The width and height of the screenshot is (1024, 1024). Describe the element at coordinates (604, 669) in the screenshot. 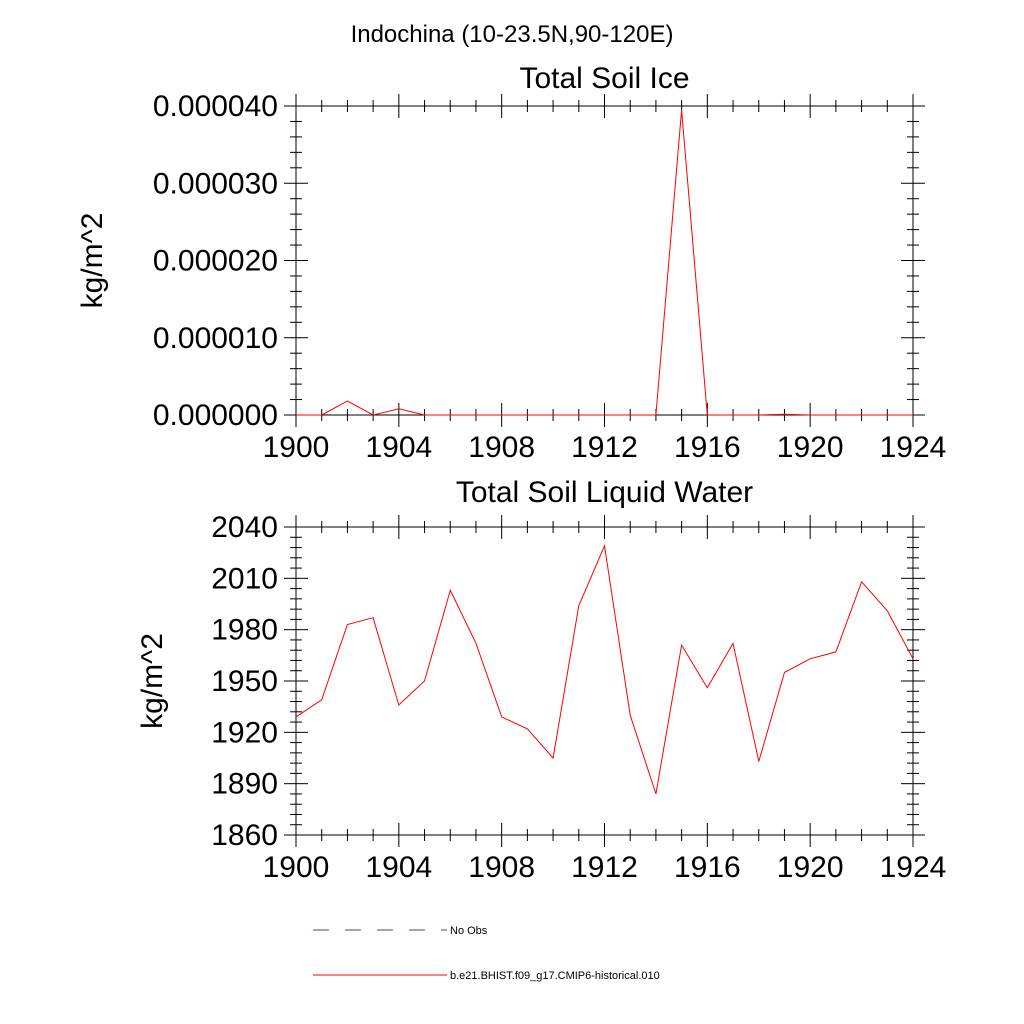

I see `series-line` at that location.